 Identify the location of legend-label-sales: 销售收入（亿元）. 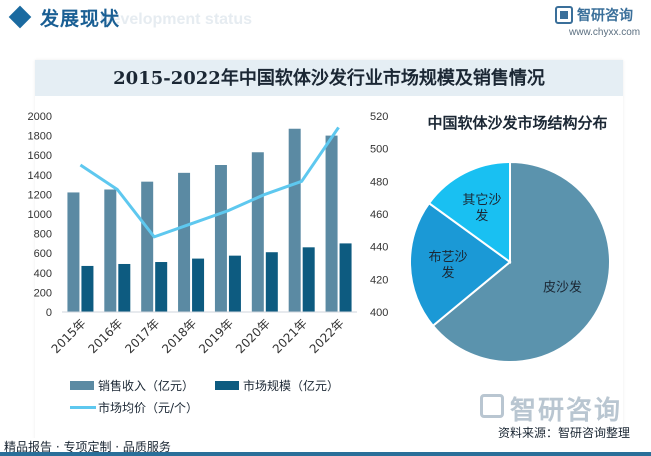
(146, 386).